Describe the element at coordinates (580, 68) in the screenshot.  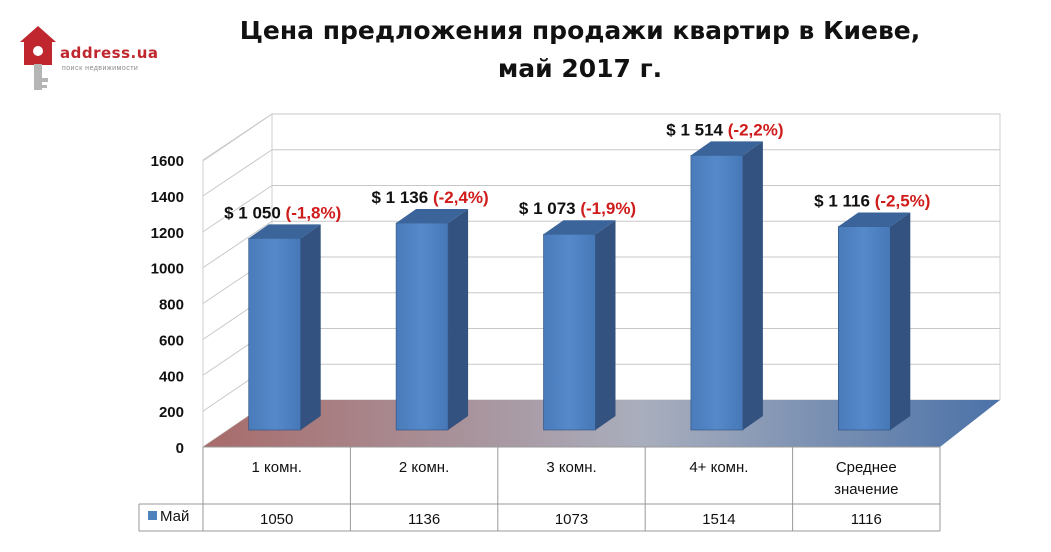
I see `chart-title-line-2: май 2017 г.` at that location.